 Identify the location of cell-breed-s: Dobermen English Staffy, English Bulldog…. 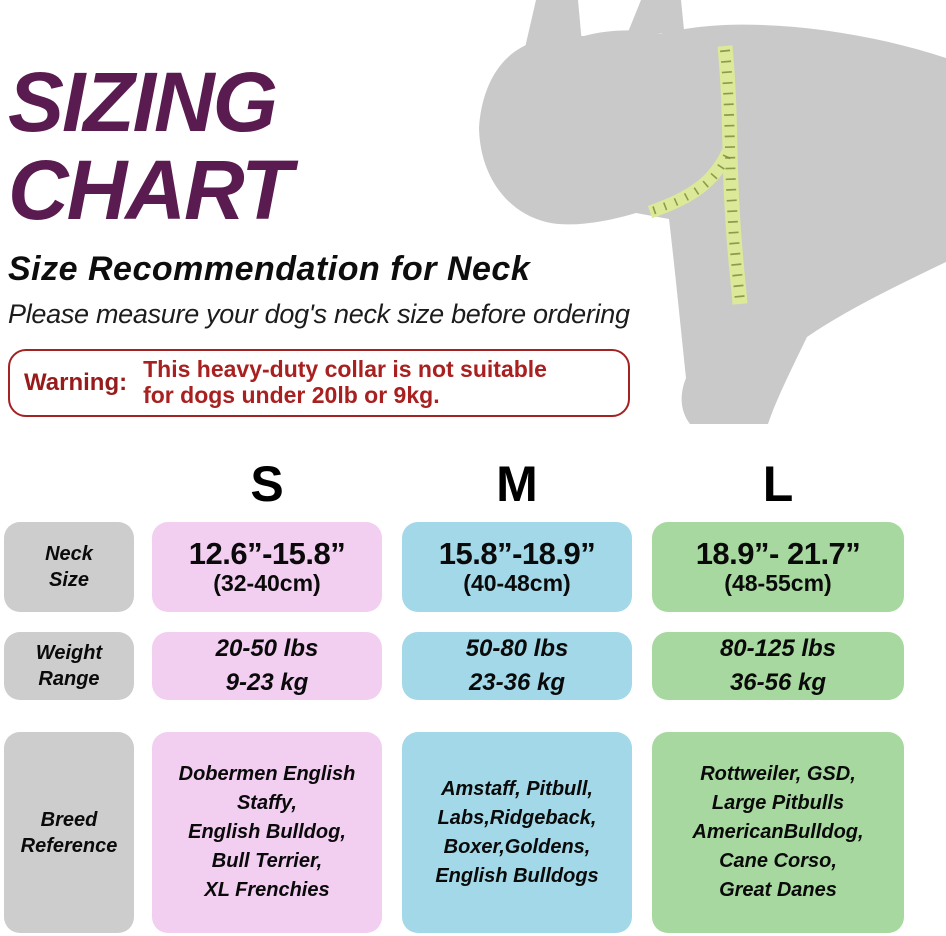
(267, 832).